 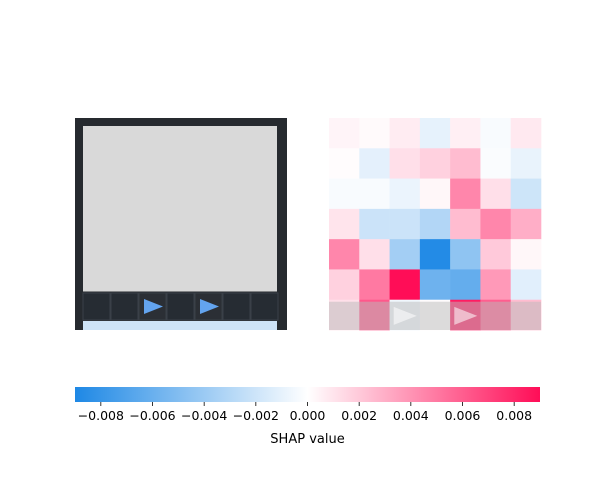 What do you see at coordinates (180, 209) in the screenshot?
I see `empty-area` at bounding box center [180, 209].